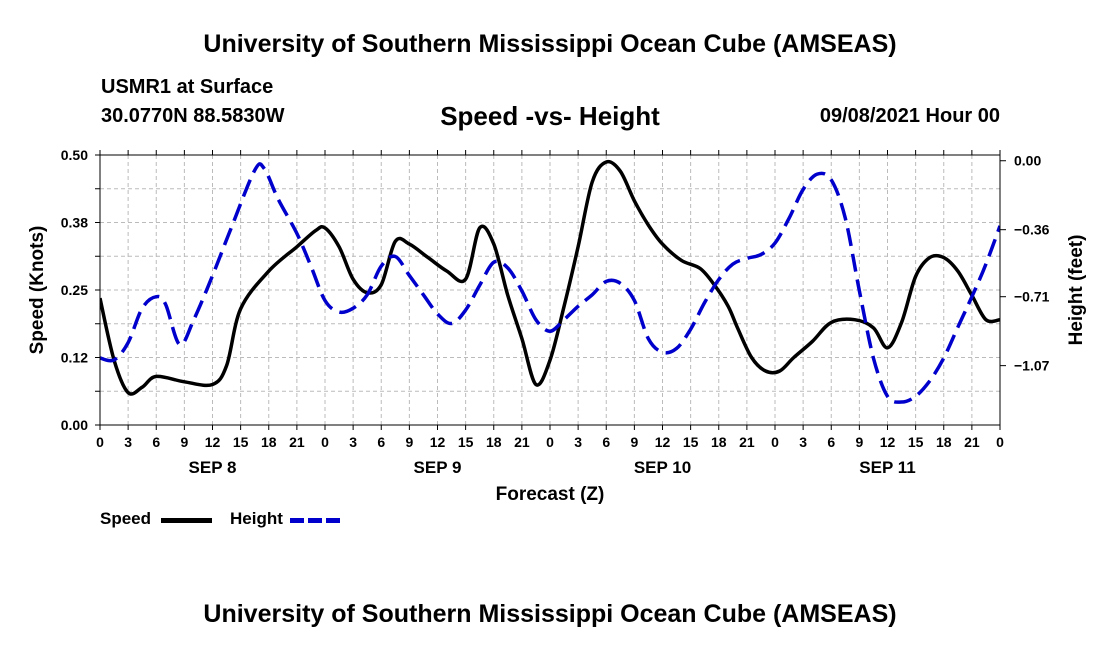 The image size is (1100, 650). Describe the element at coordinates (213, 467) in the screenshot. I see `x-day-label: SEP 8` at that location.